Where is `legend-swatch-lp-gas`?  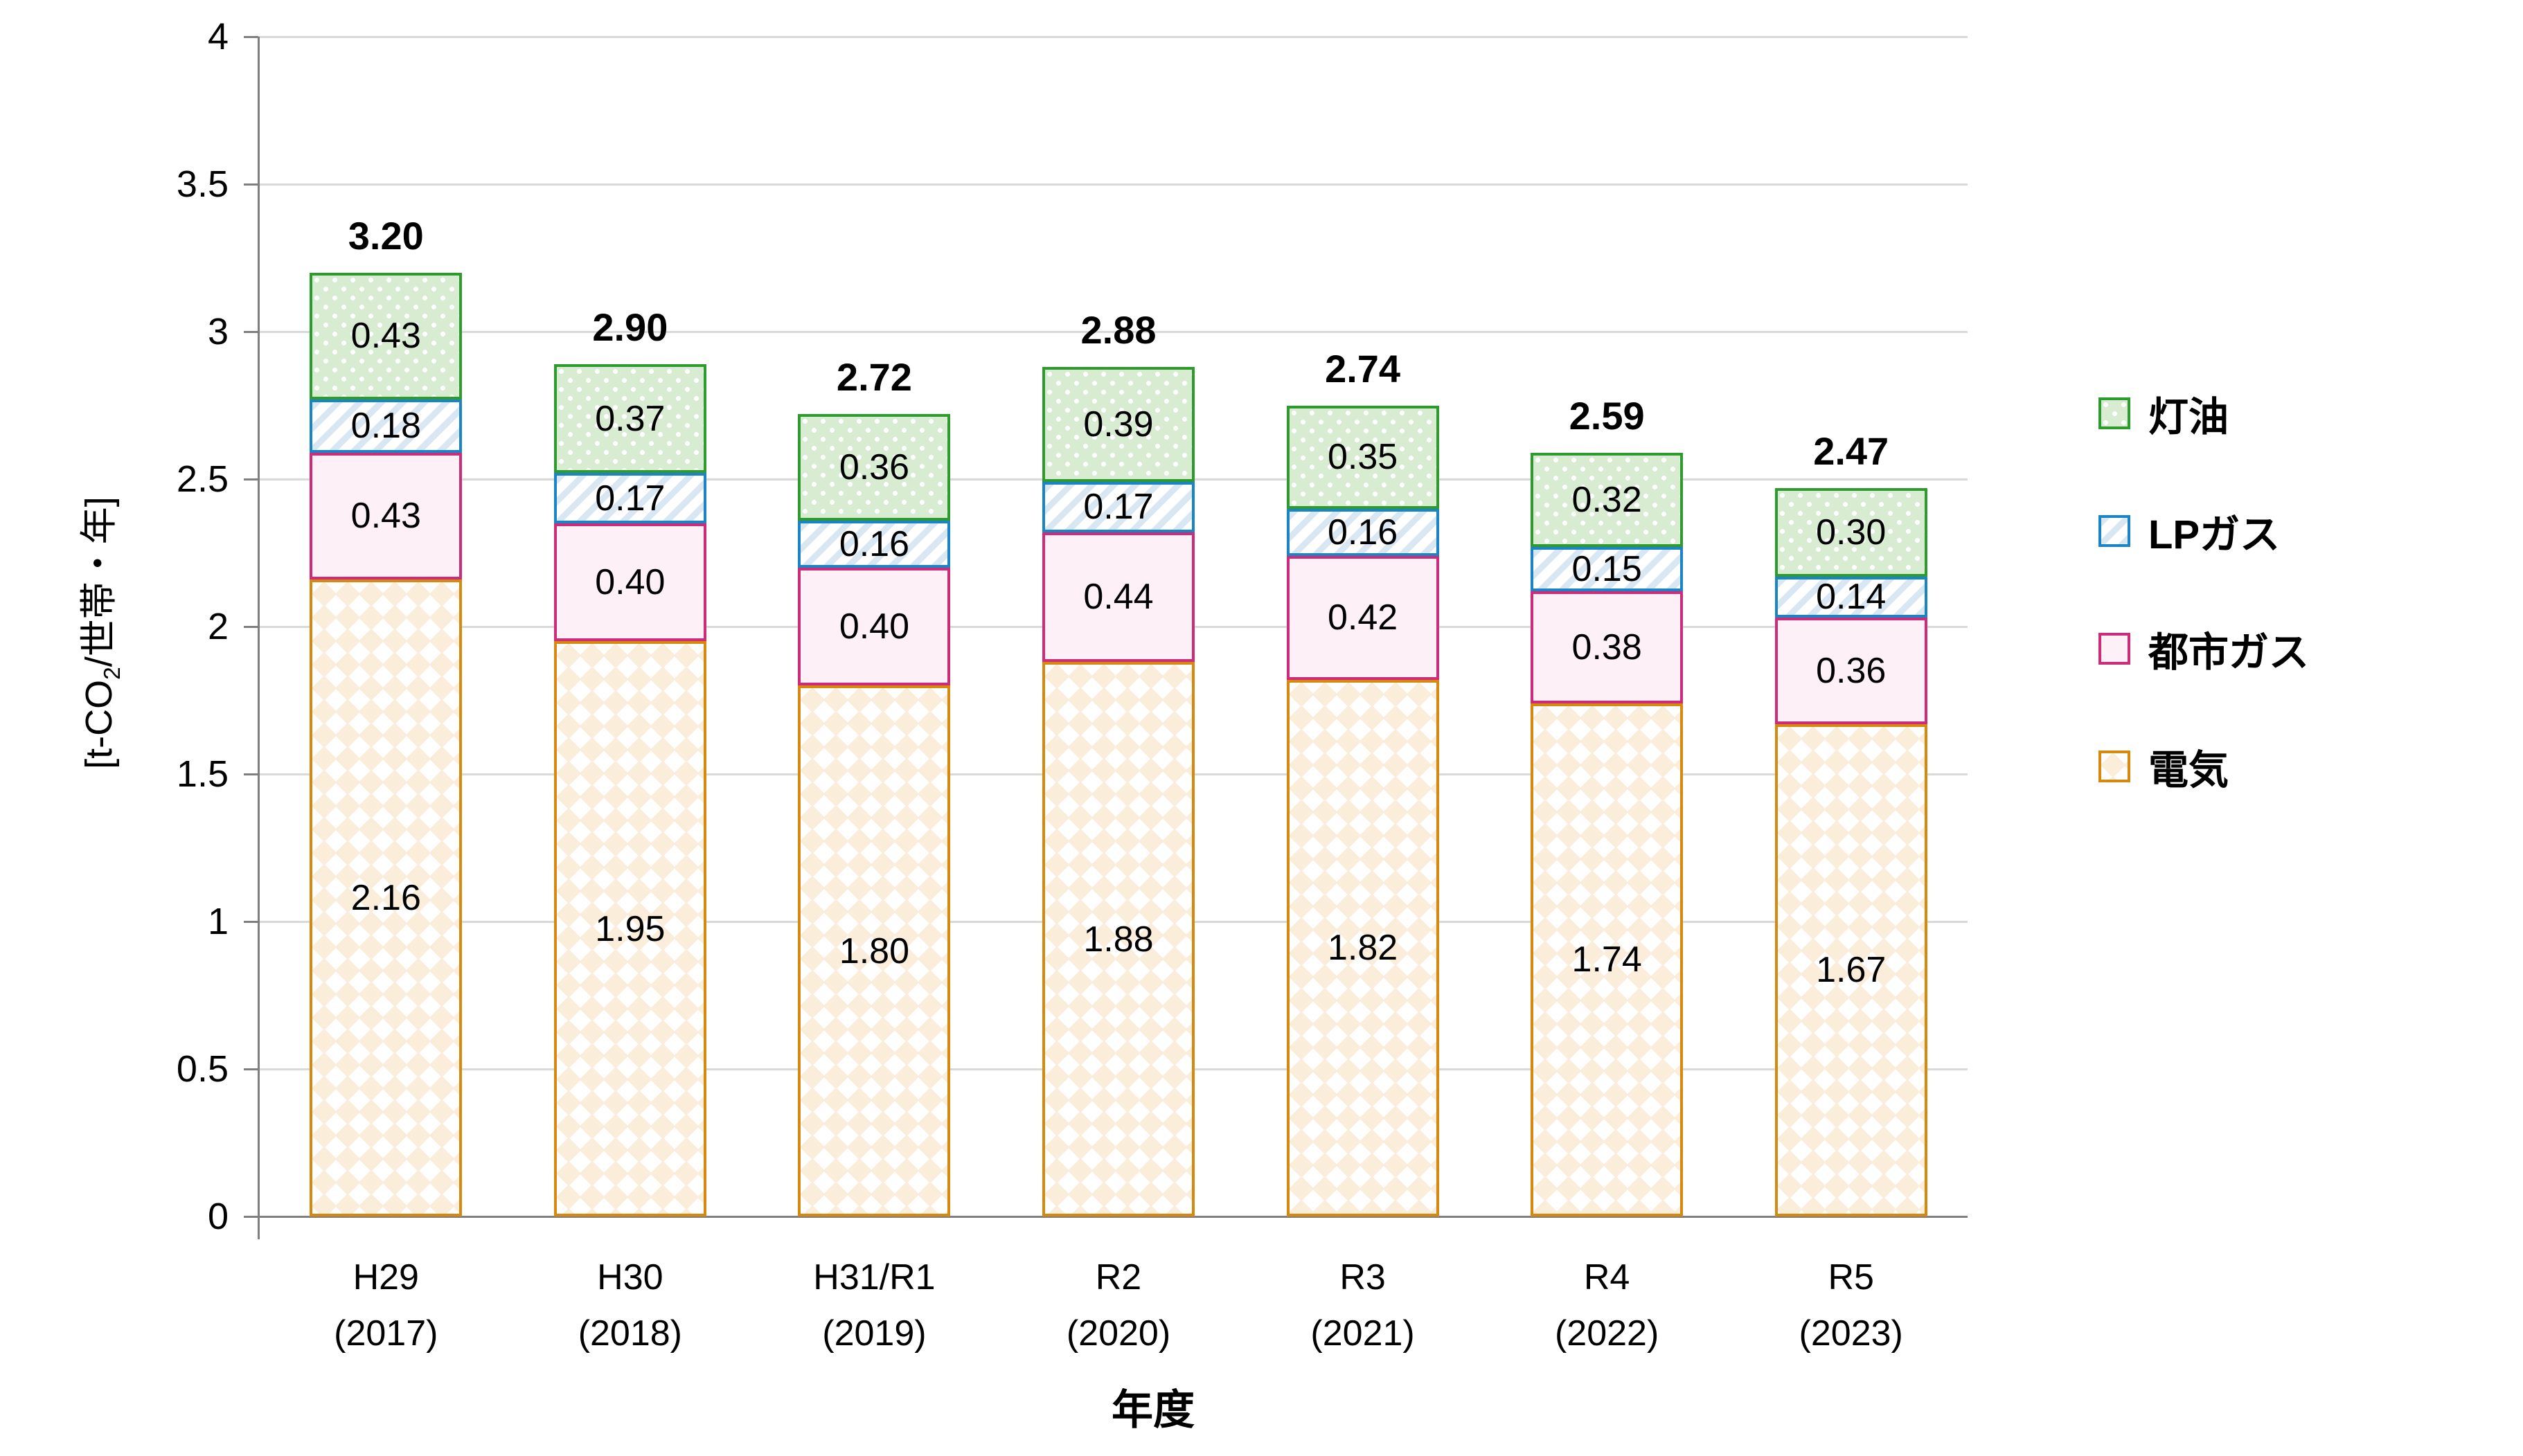 legend-swatch-lp-gas is located at coordinates (2114, 531).